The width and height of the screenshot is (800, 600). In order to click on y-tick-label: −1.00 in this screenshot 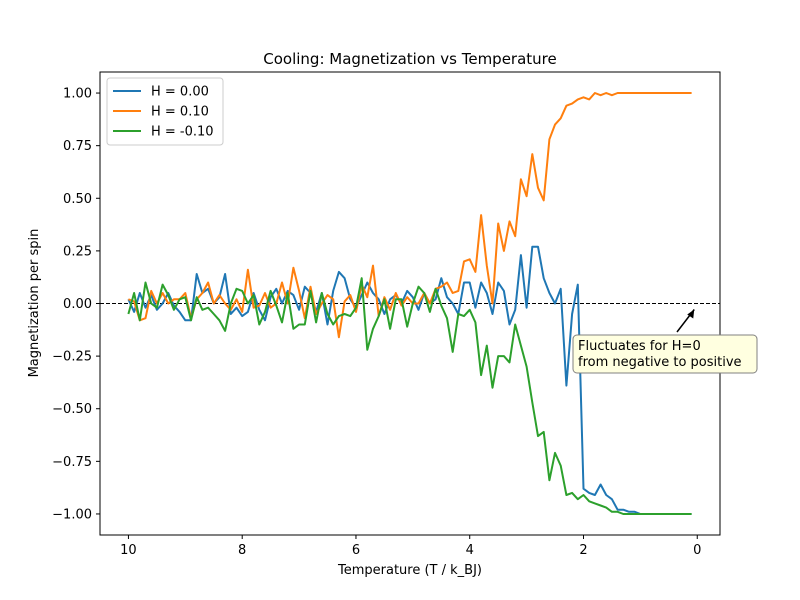, I will do `click(72, 514)`.